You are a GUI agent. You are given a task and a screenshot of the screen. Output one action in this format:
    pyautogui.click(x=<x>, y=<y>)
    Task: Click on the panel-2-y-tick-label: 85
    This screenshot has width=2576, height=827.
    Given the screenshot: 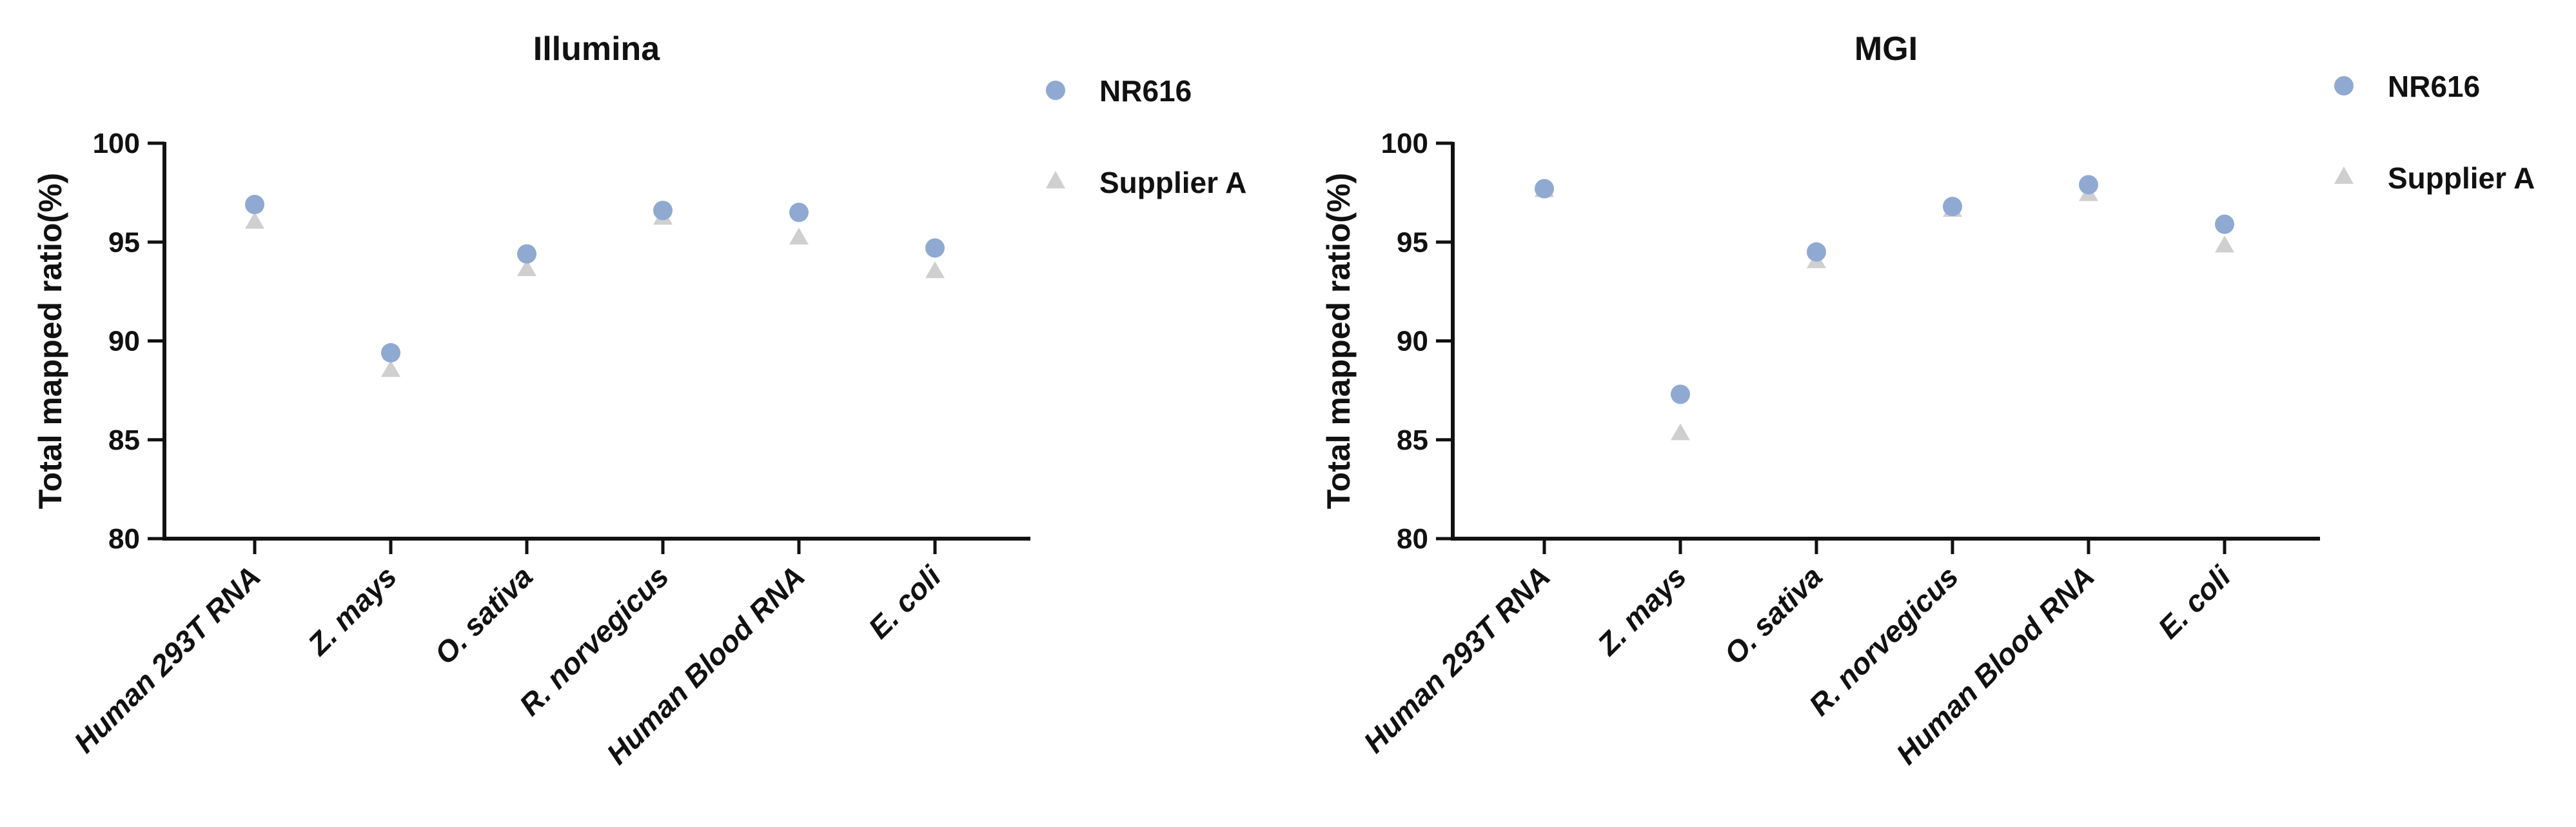 What is the action you would take?
    pyautogui.click(x=1413, y=440)
    